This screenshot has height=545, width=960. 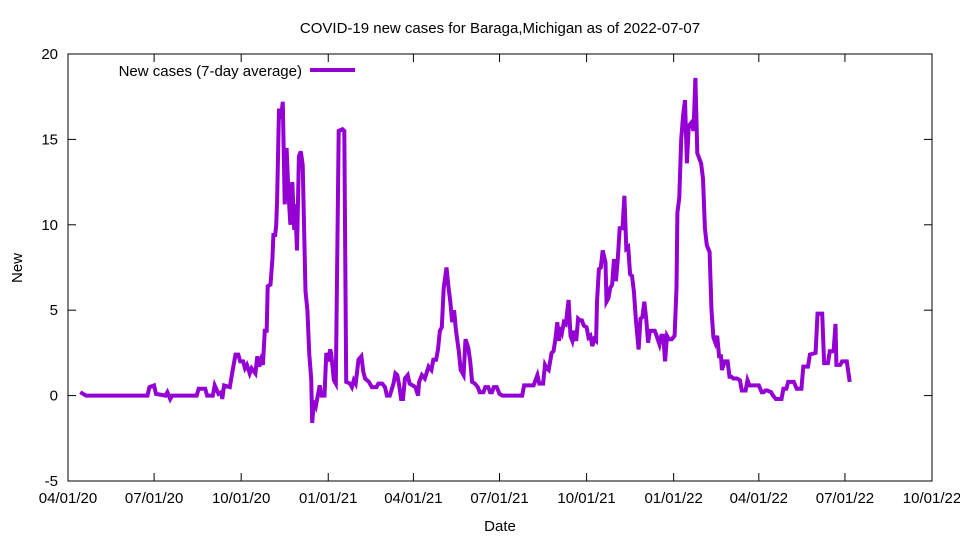 I want to click on x-tick-label: 01/01/22, so click(x=673, y=498).